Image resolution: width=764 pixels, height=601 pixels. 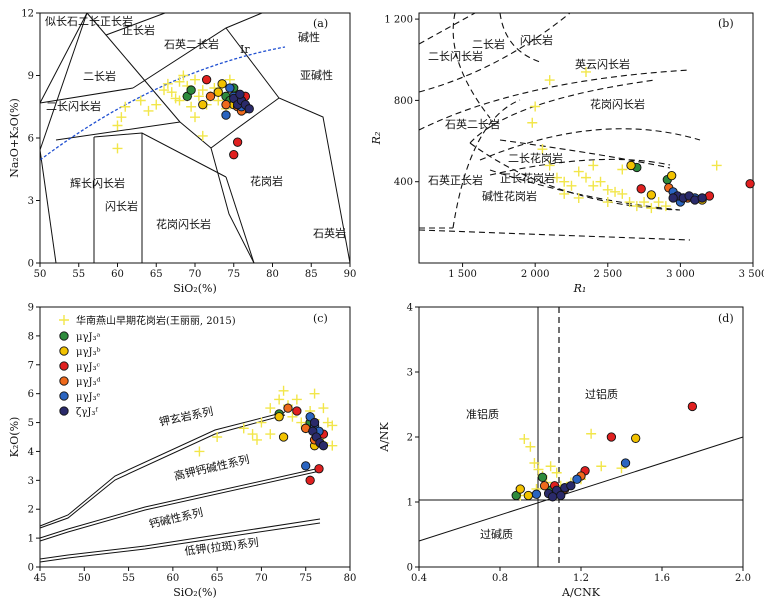 What do you see at coordinates (329, 233) in the screenshot?
I see `field-label: 石英岩` at bounding box center [329, 233].